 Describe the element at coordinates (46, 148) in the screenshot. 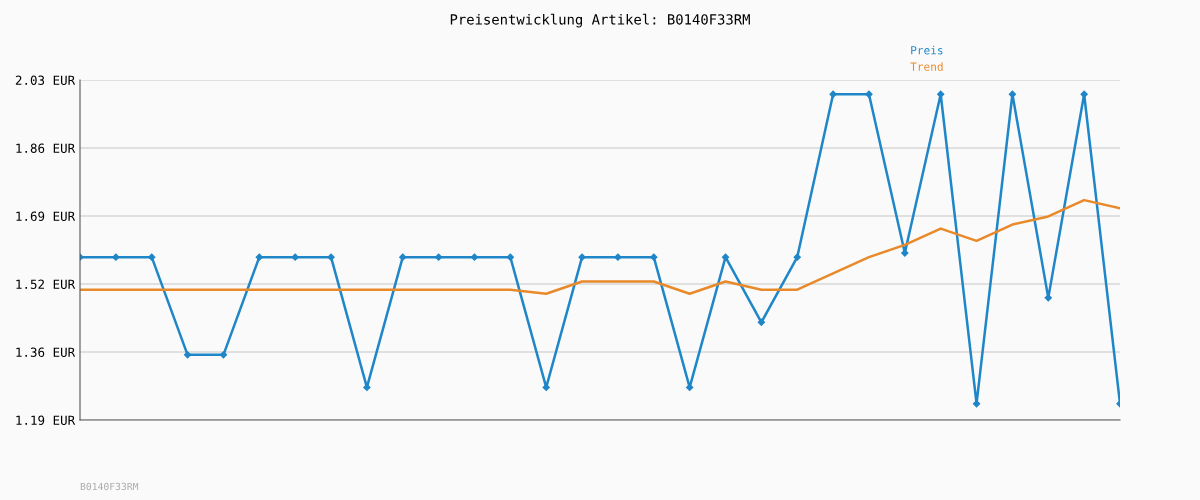

I see `y-tick-label: 1.86 EUR` at that location.